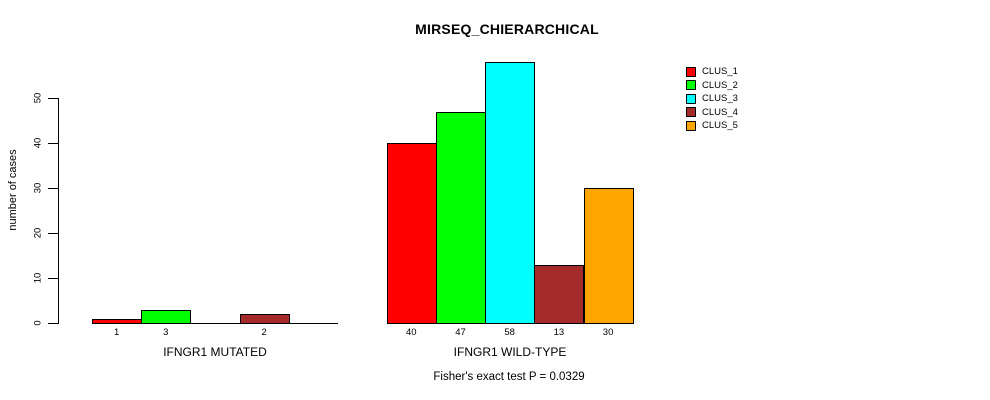 The height and width of the screenshot is (400, 990). I want to click on legend: CLUS_1 CLUS_2 CLUS_3 CLUS_4 CLUS_5, so click(712, 99).